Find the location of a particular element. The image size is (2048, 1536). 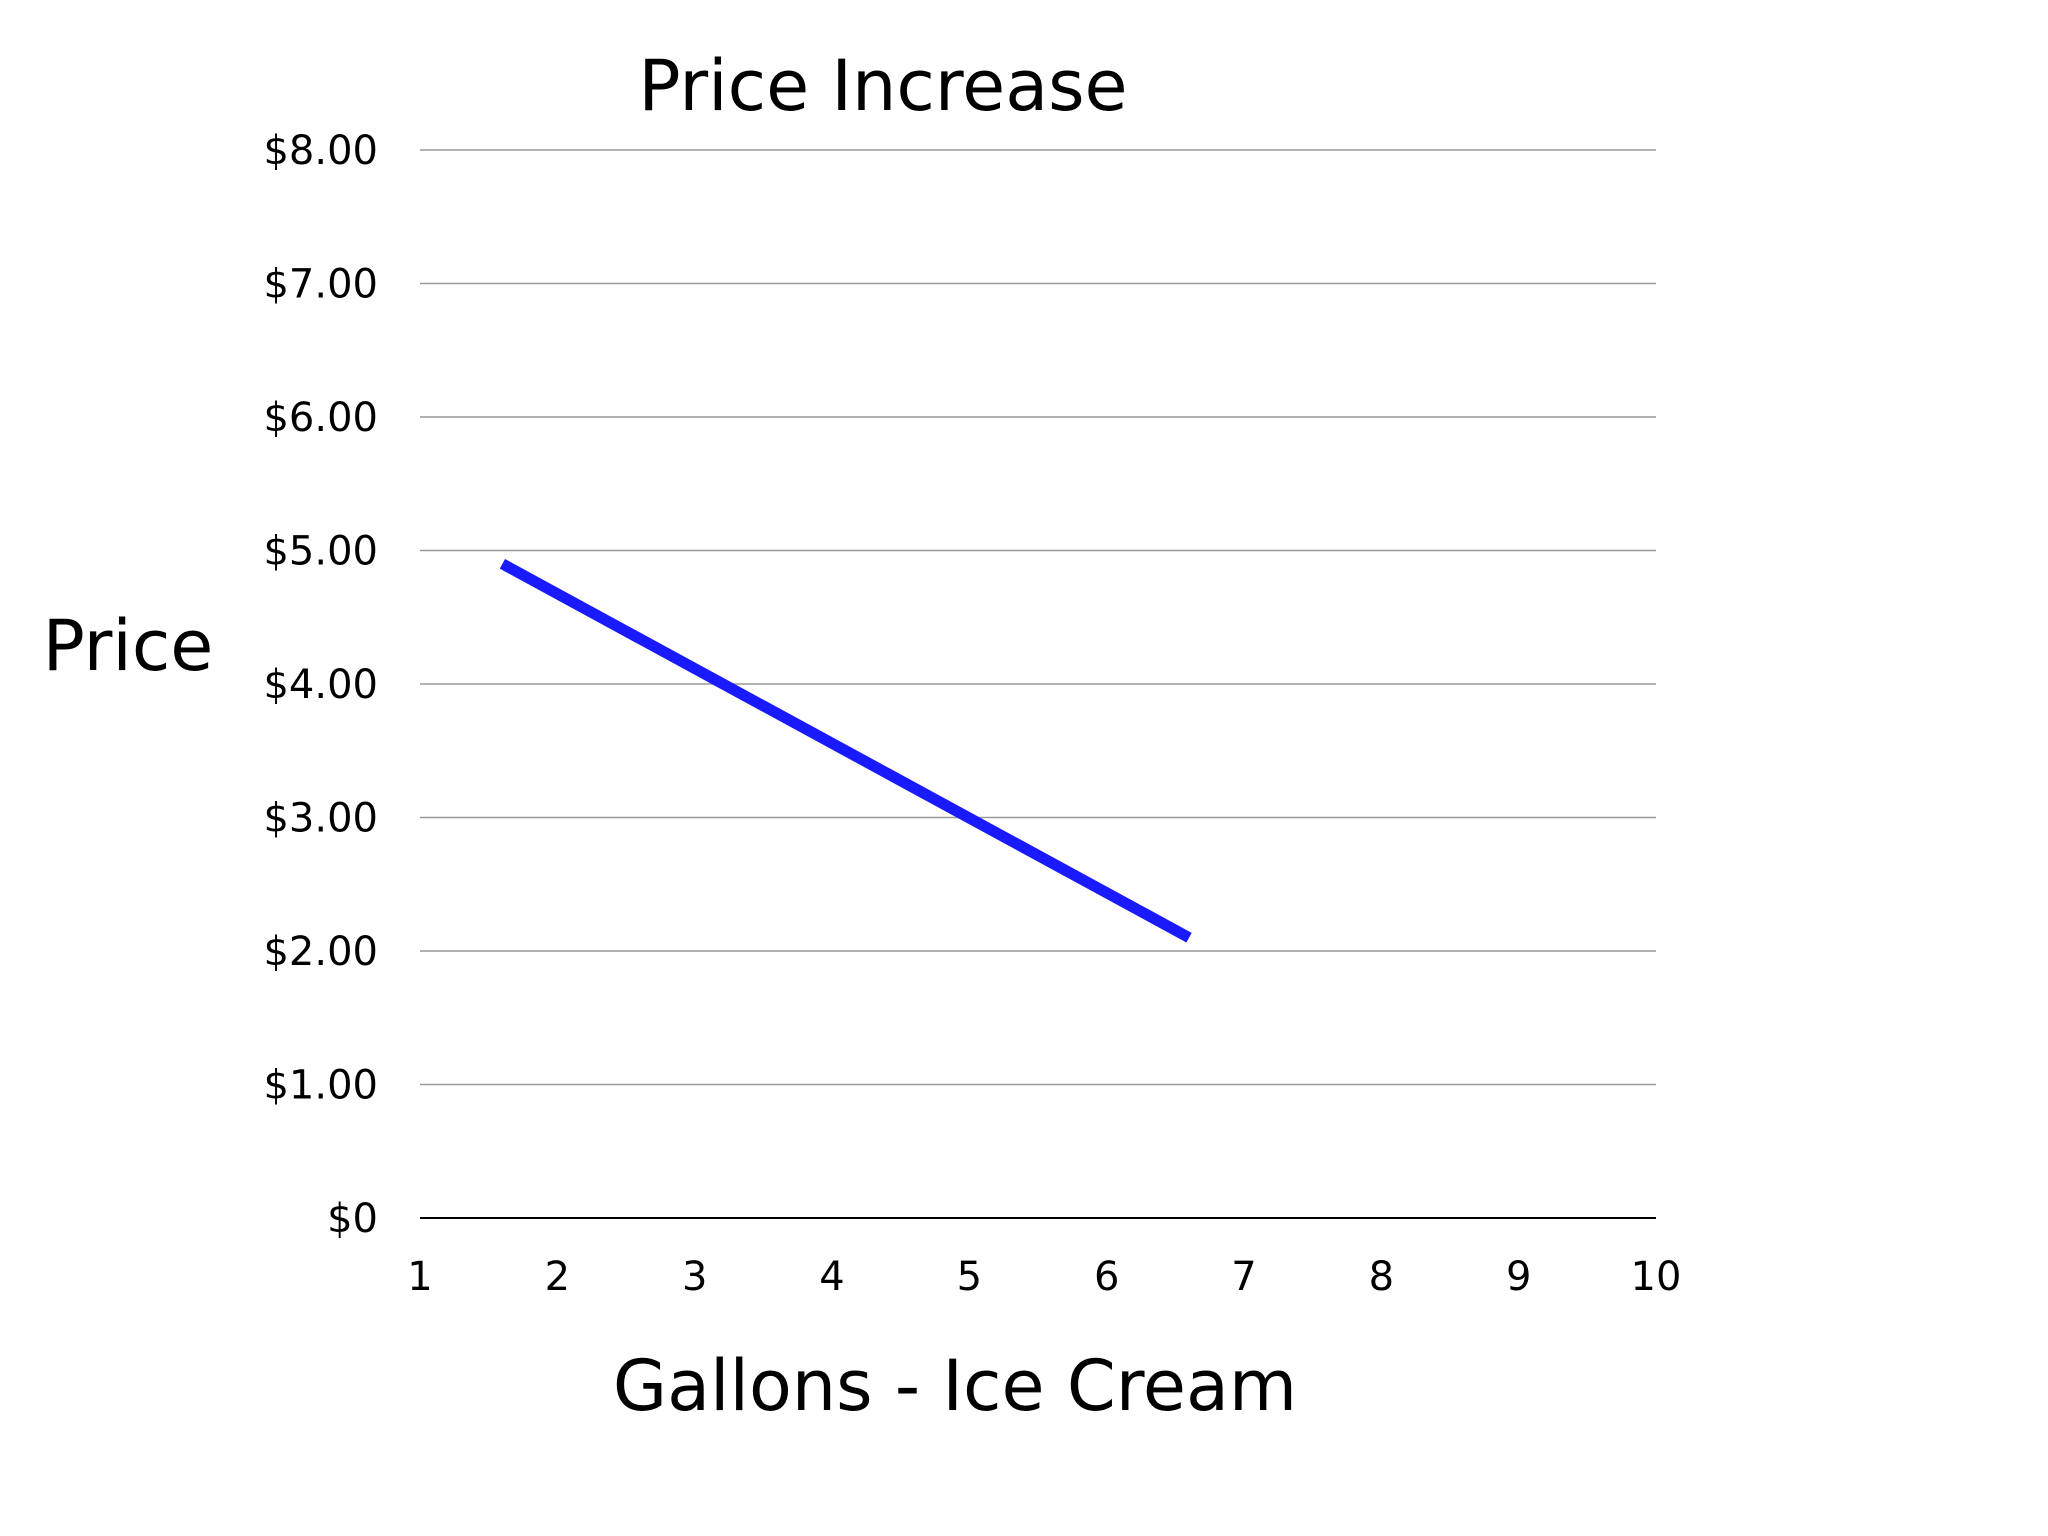

x-tick-label: 8 is located at coordinates (1381, 1277).